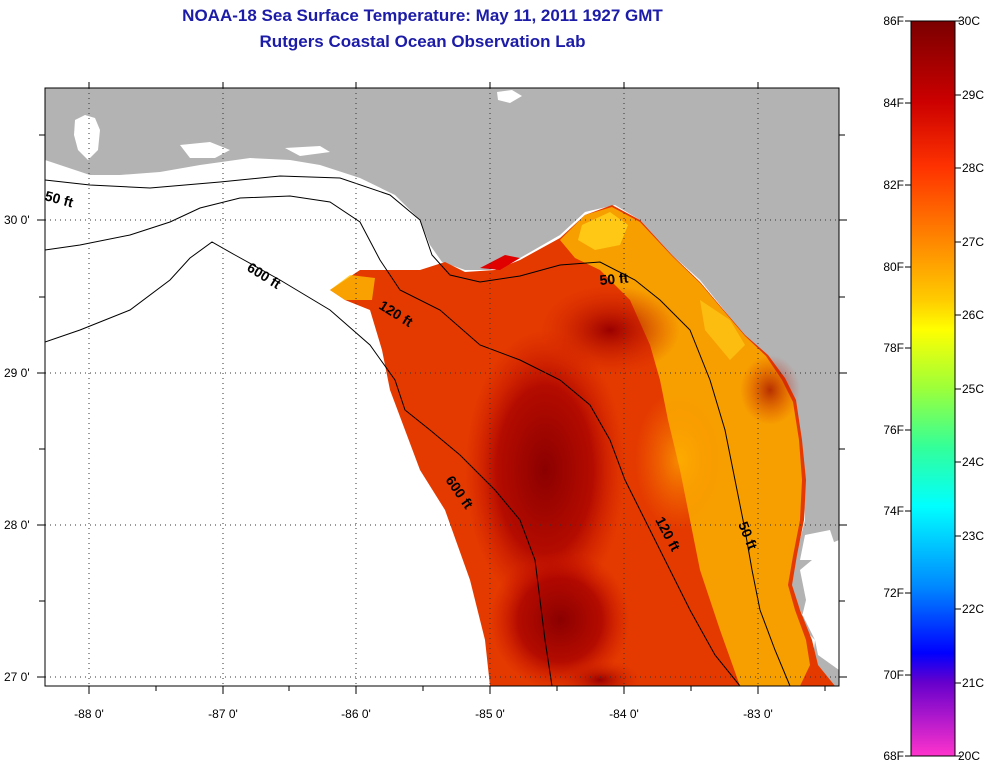 This screenshot has height=770, width=992. What do you see at coordinates (893, 185) in the screenshot?
I see `colorbar-label-f: 82F` at bounding box center [893, 185].